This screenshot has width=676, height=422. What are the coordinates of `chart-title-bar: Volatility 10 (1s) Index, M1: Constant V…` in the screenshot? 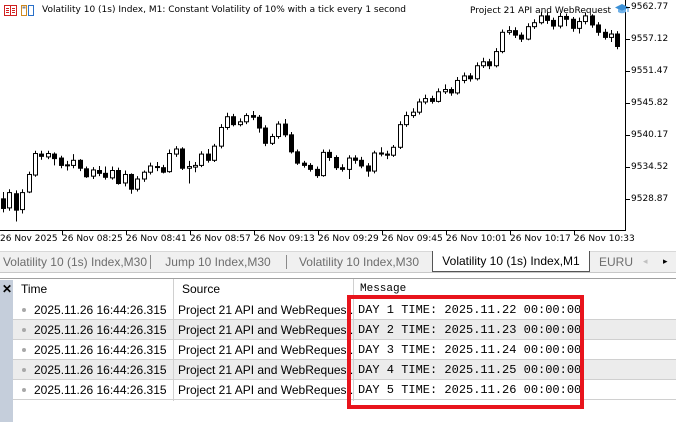 It's located at (205, 10).